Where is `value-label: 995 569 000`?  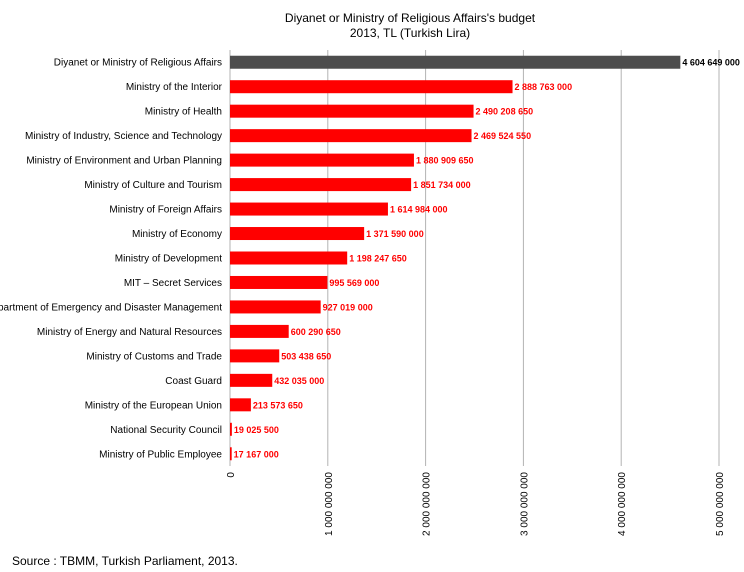
value-label: 995 569 000 is located at coordinates (354, 283).